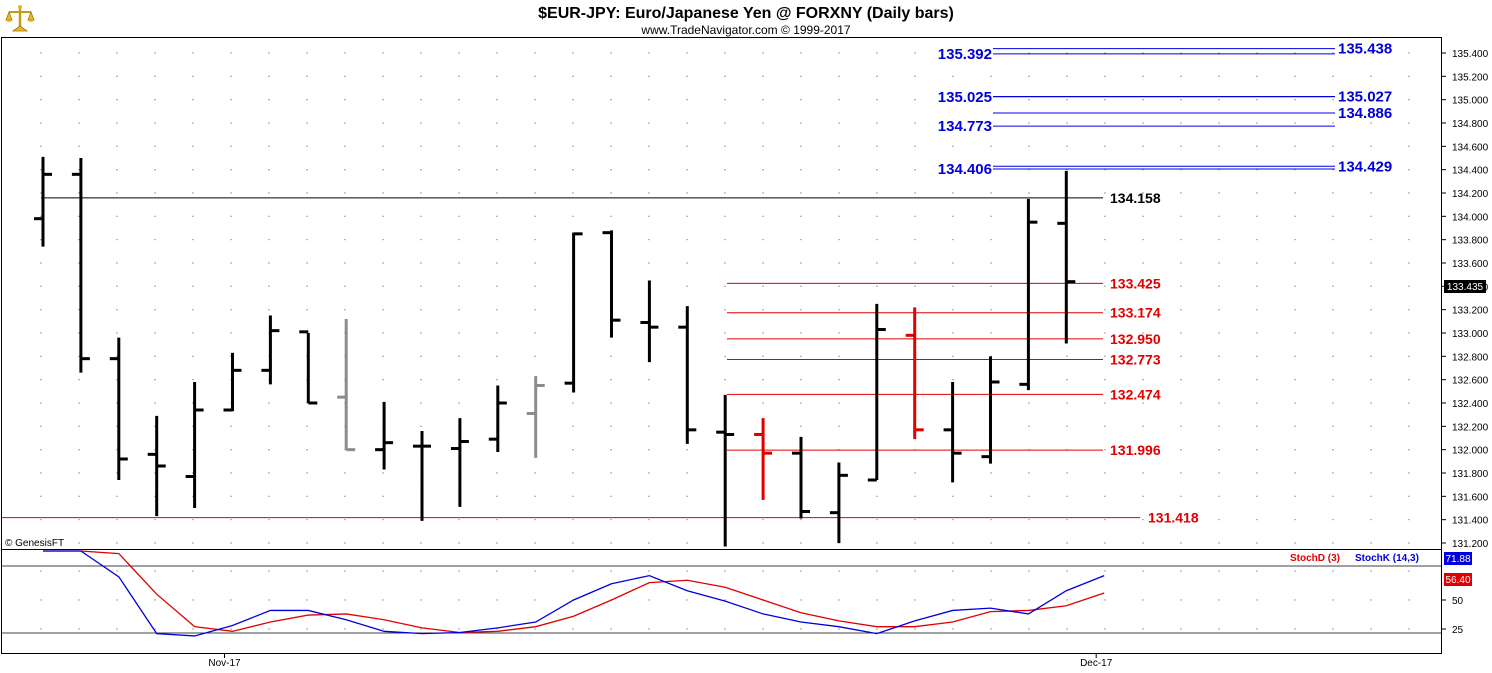  Describe the element at coordinates (1470, 147) in the screenshot. I see `price-tick-label: 134.600` at that location.